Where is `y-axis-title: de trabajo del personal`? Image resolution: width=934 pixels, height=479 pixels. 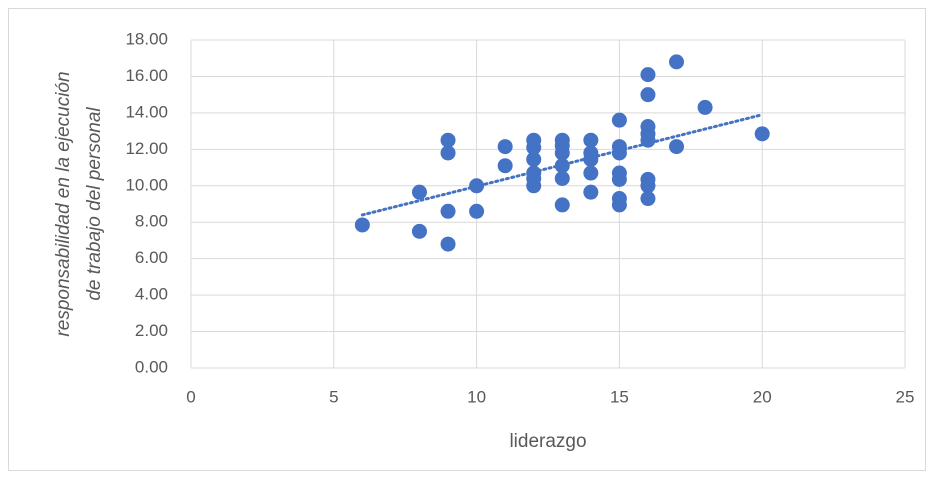 y-axis-title: de trabajo del personal is located at coordinates (94, 204).